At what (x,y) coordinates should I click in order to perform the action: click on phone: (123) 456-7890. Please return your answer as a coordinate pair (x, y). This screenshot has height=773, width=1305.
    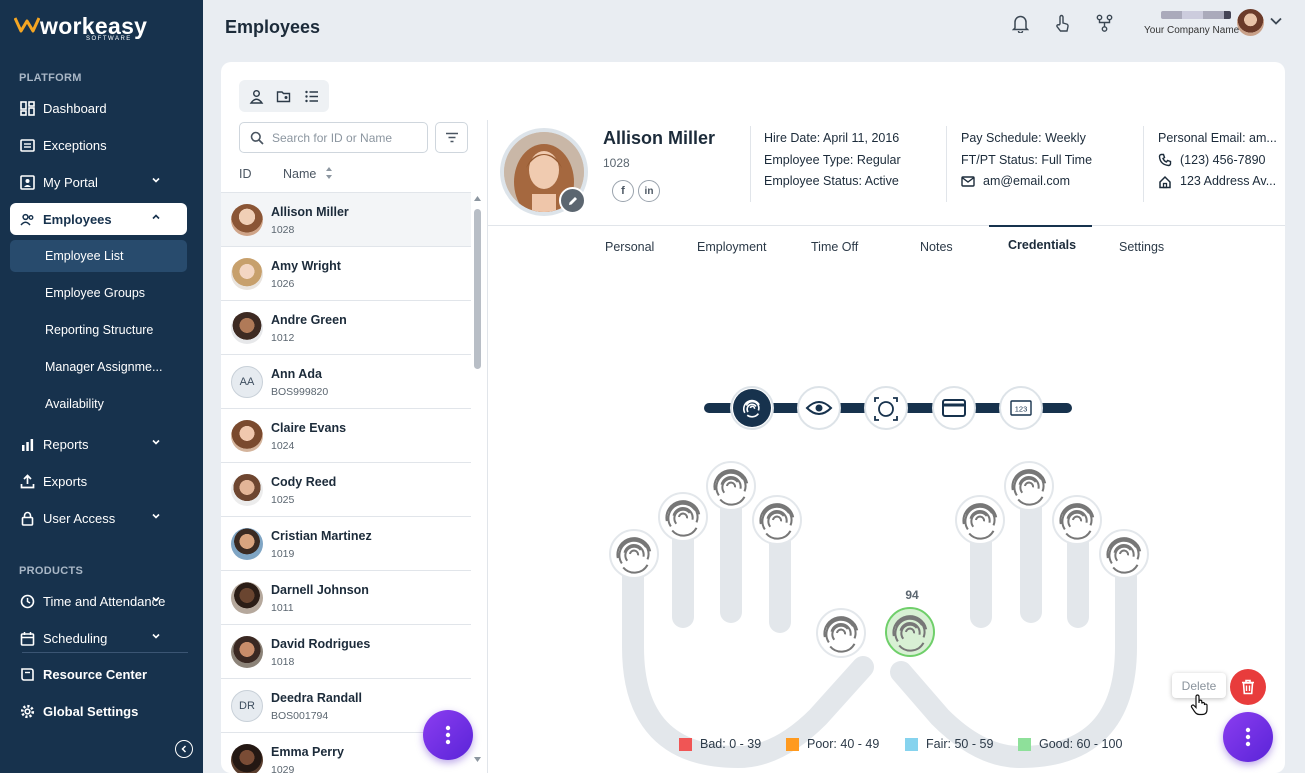
    Looking at the image, I should click on (1223, 159).